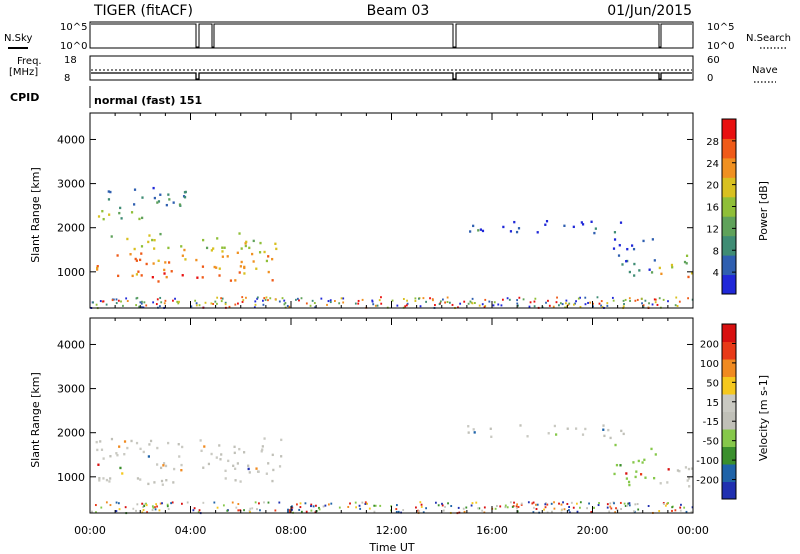 This screenshot has width=800, height=554. I want to click on freq-label-2: [MHz], so click(23, 72).